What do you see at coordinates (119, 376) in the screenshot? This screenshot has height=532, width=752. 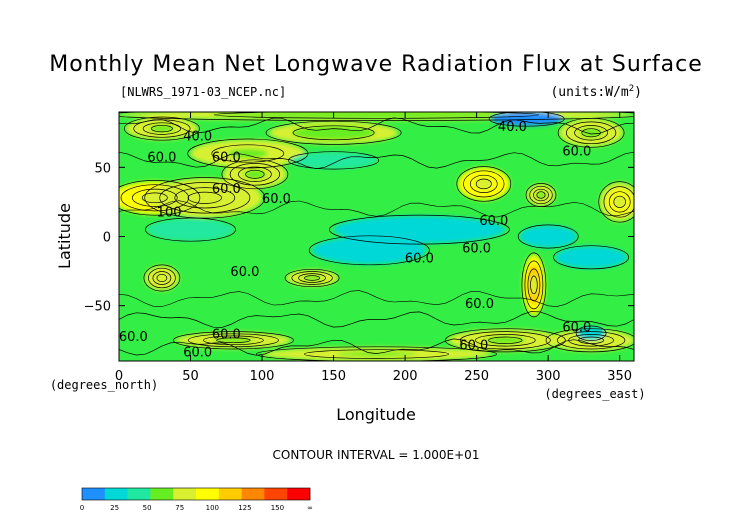 I see `x-tick-label: 0` at bounding box center [119, 376].